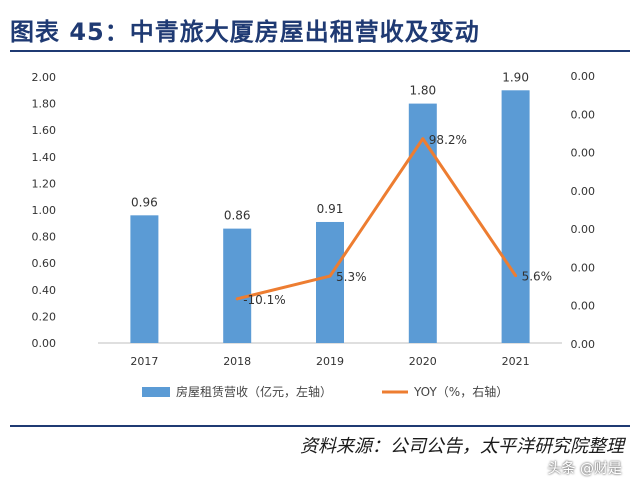  I want to click on x-axis-tick-label: 2020, so click(423, 361).